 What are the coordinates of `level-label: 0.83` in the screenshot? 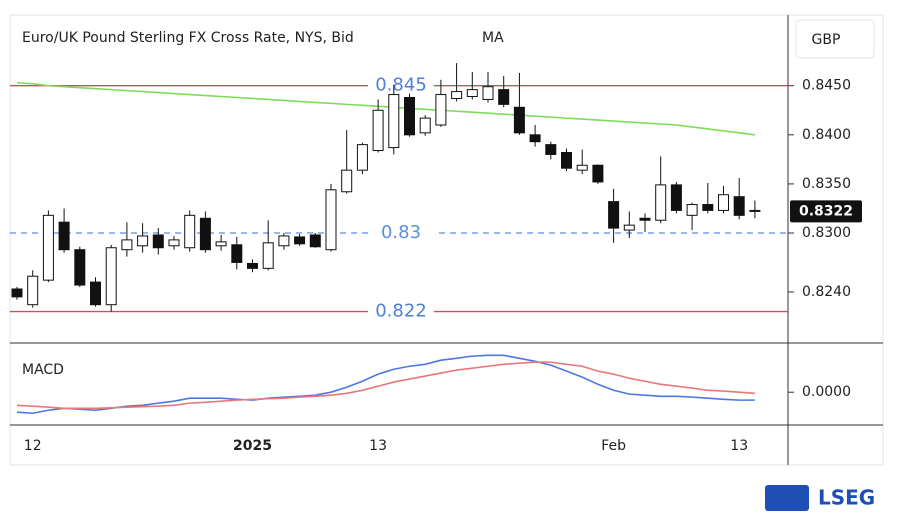 It's located at (401, 232).